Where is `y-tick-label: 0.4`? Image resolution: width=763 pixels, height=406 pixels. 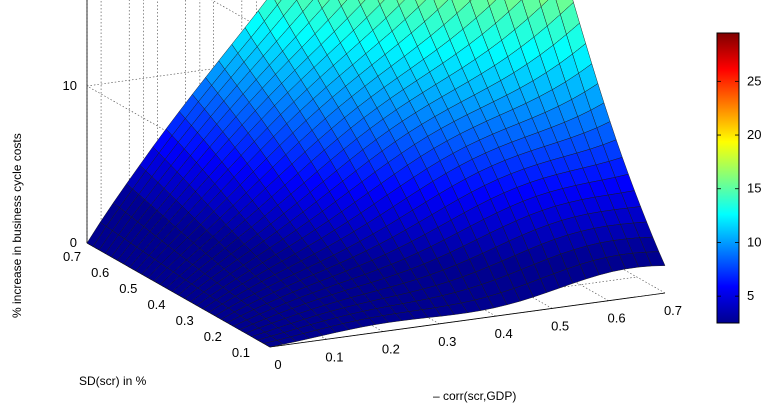
y-tick-label: 0.4 is located at coordinates (156, 304).